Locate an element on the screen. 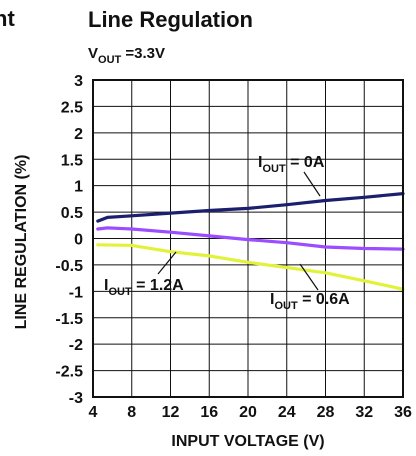 This screenshot has width=416, height=456. x-tick-label: 4 is located at coordinates (93, 412).